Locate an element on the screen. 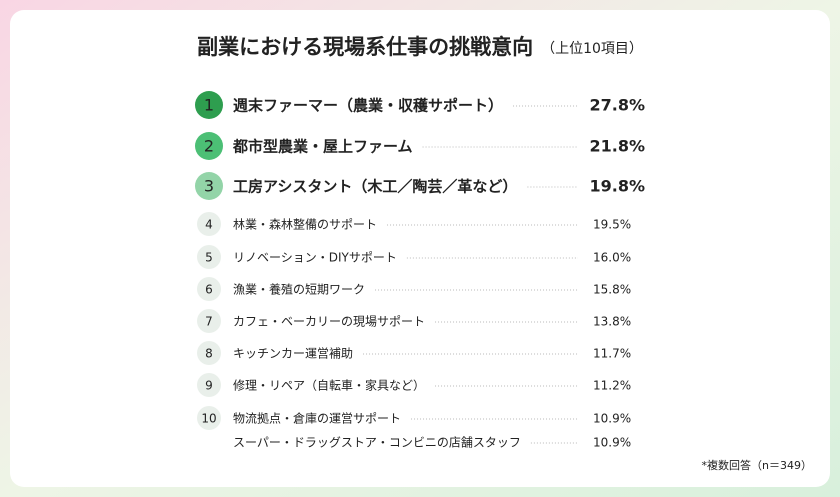  rank-number: 2 is located at coordinates (209, 146).